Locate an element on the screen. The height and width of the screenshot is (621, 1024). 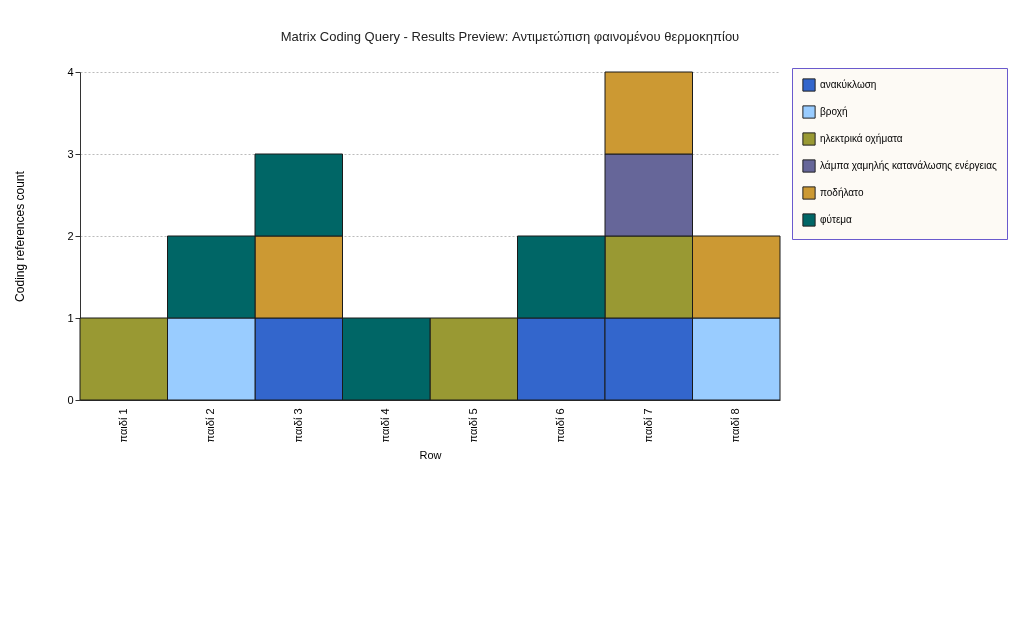
x-tick-label: παιδί 6 is located at coordinates (560, 425).